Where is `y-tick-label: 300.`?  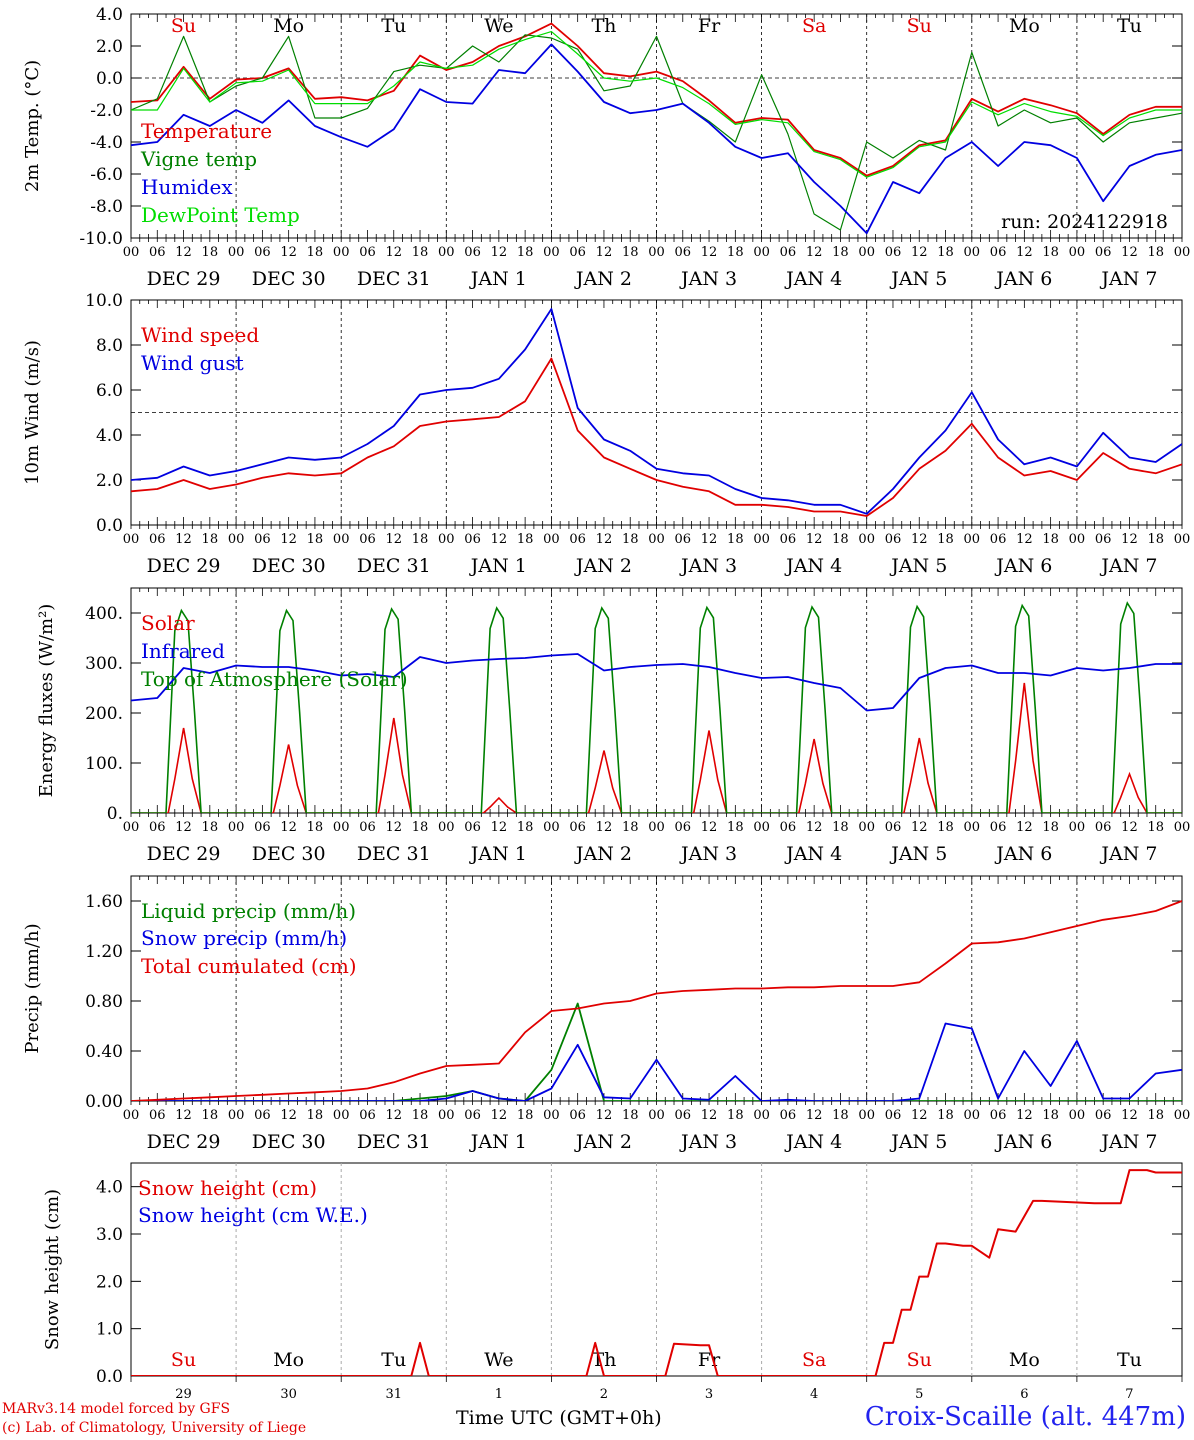
y-tick-label: 300. is located at coordinates (104, 664).